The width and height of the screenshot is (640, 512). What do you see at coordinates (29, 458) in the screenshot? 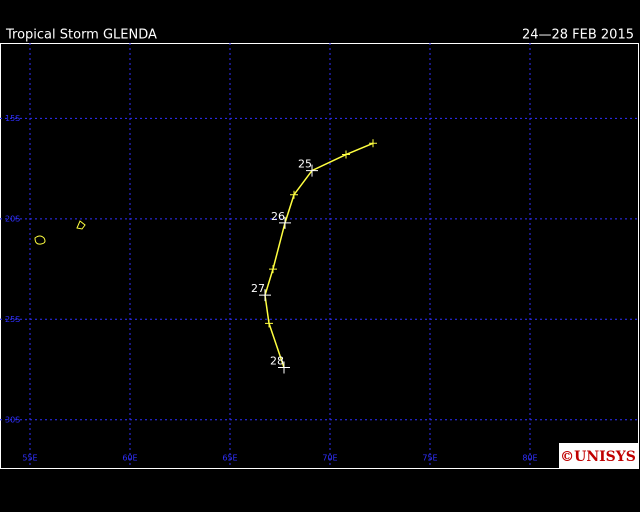
I see `lon-label: 55E` at bounding box center [29, 458].